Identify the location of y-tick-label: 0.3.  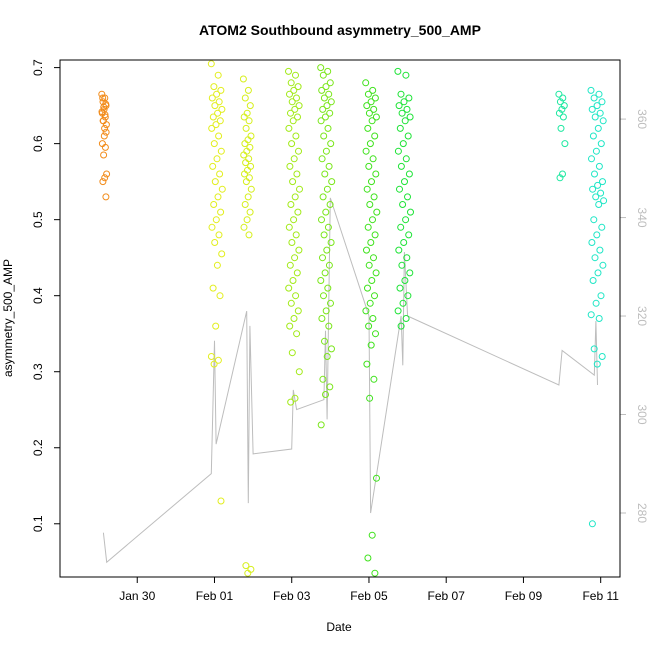
(38, 371).